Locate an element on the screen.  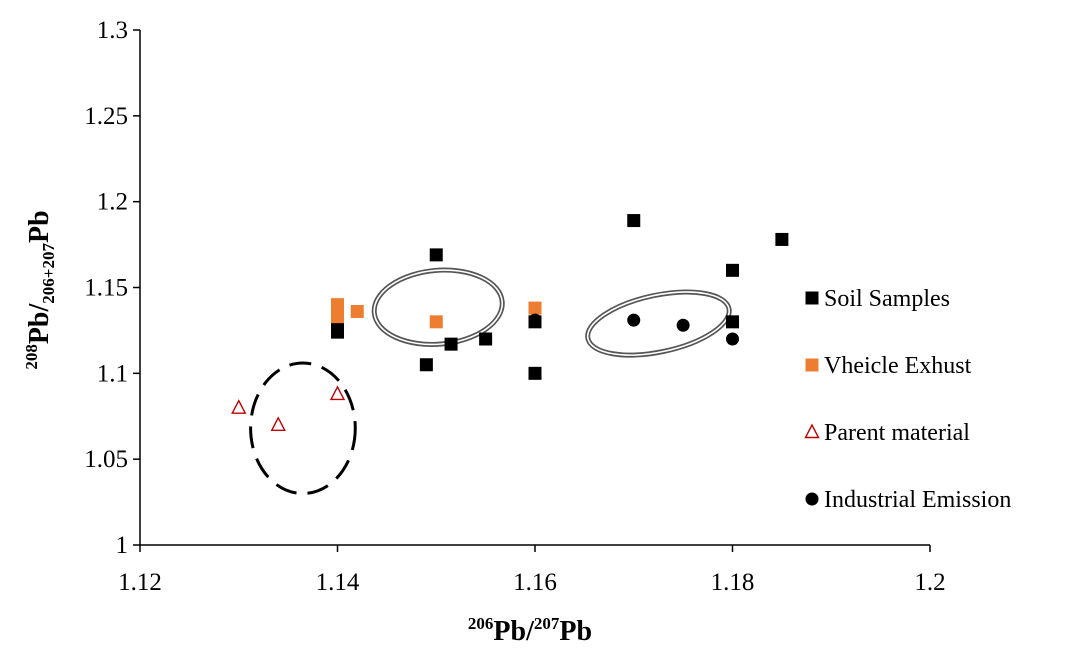
x-tick-label: 1.2 is located at coordinates (929, 582).